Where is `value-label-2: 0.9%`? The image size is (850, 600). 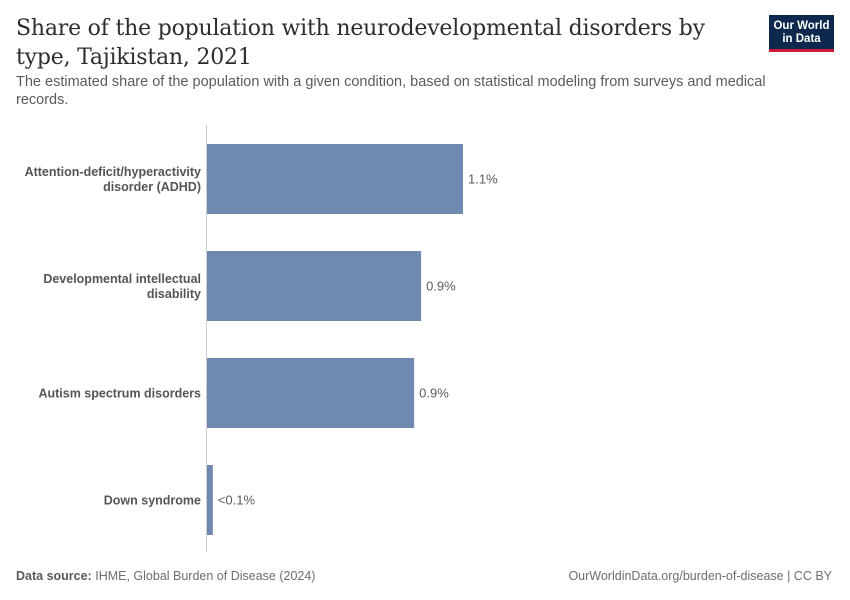 value-label-2: 0.9% is located at coordinates (434, 393).